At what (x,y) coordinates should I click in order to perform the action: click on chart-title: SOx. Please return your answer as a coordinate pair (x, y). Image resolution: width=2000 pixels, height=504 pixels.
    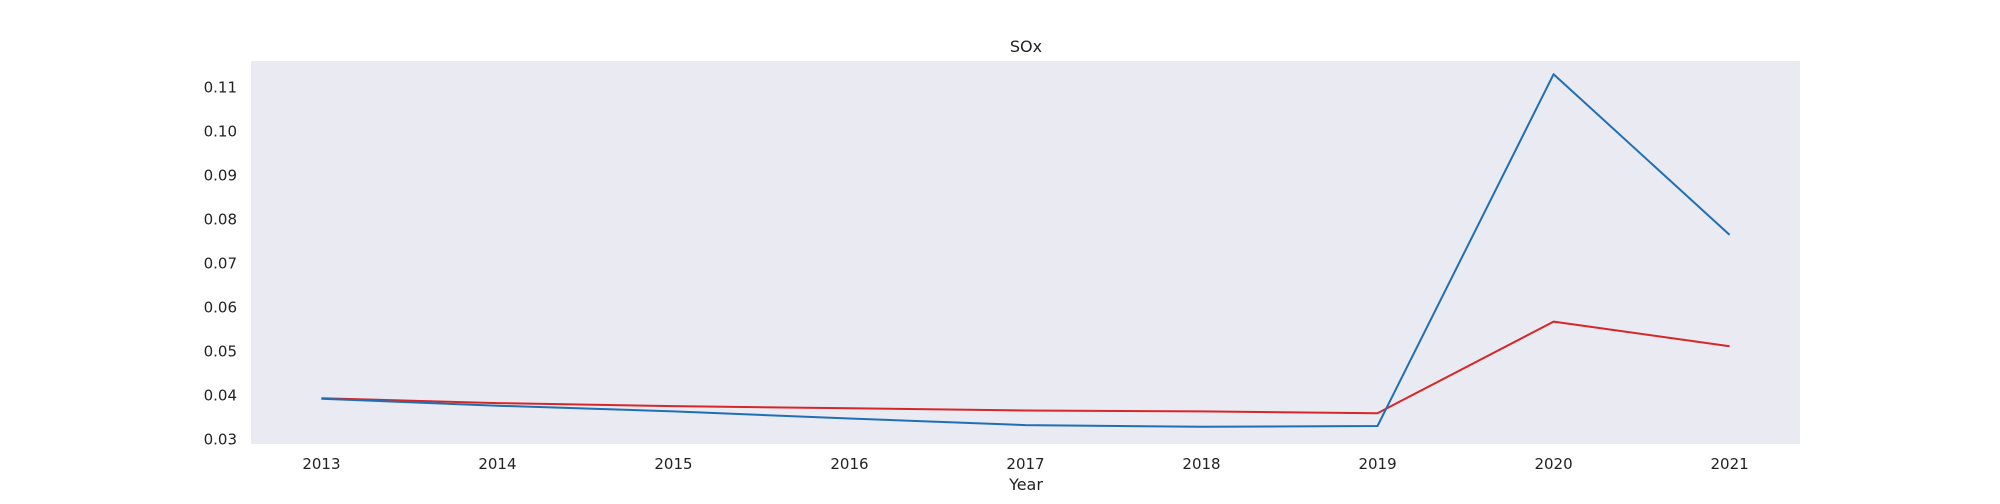
    Looking at the image, I should click on (1026, 46).